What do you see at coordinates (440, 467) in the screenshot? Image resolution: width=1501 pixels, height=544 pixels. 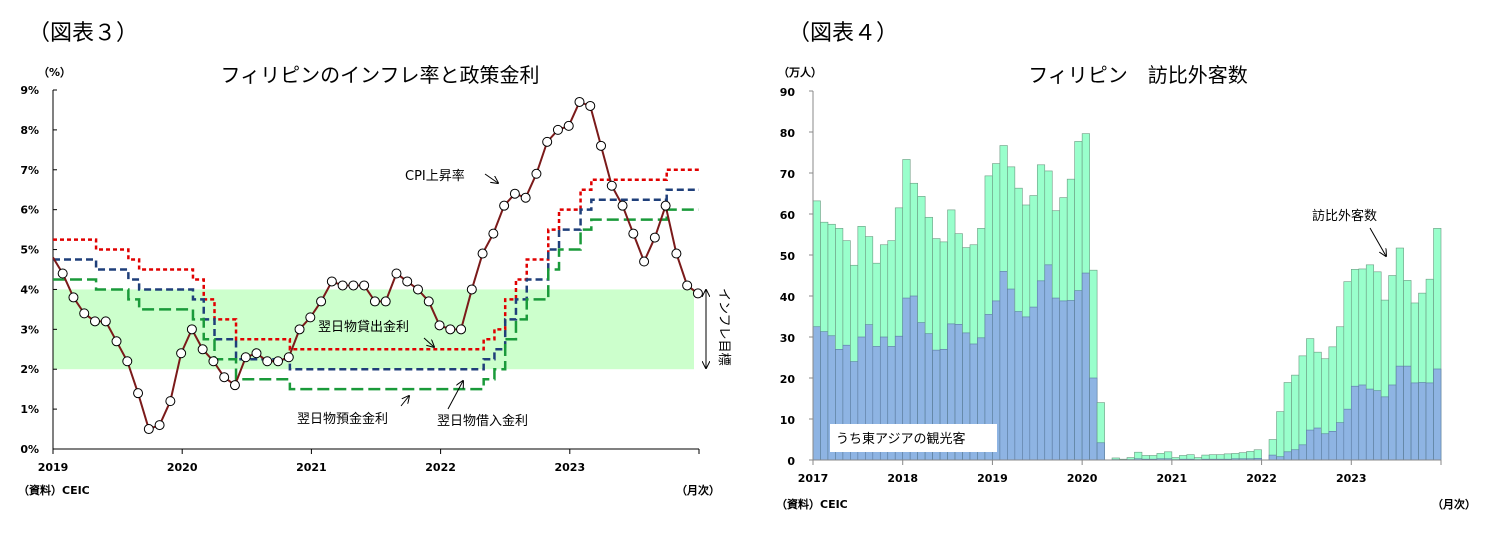 I see `x-tick-label: 2022` at bounding box center [440, 467].